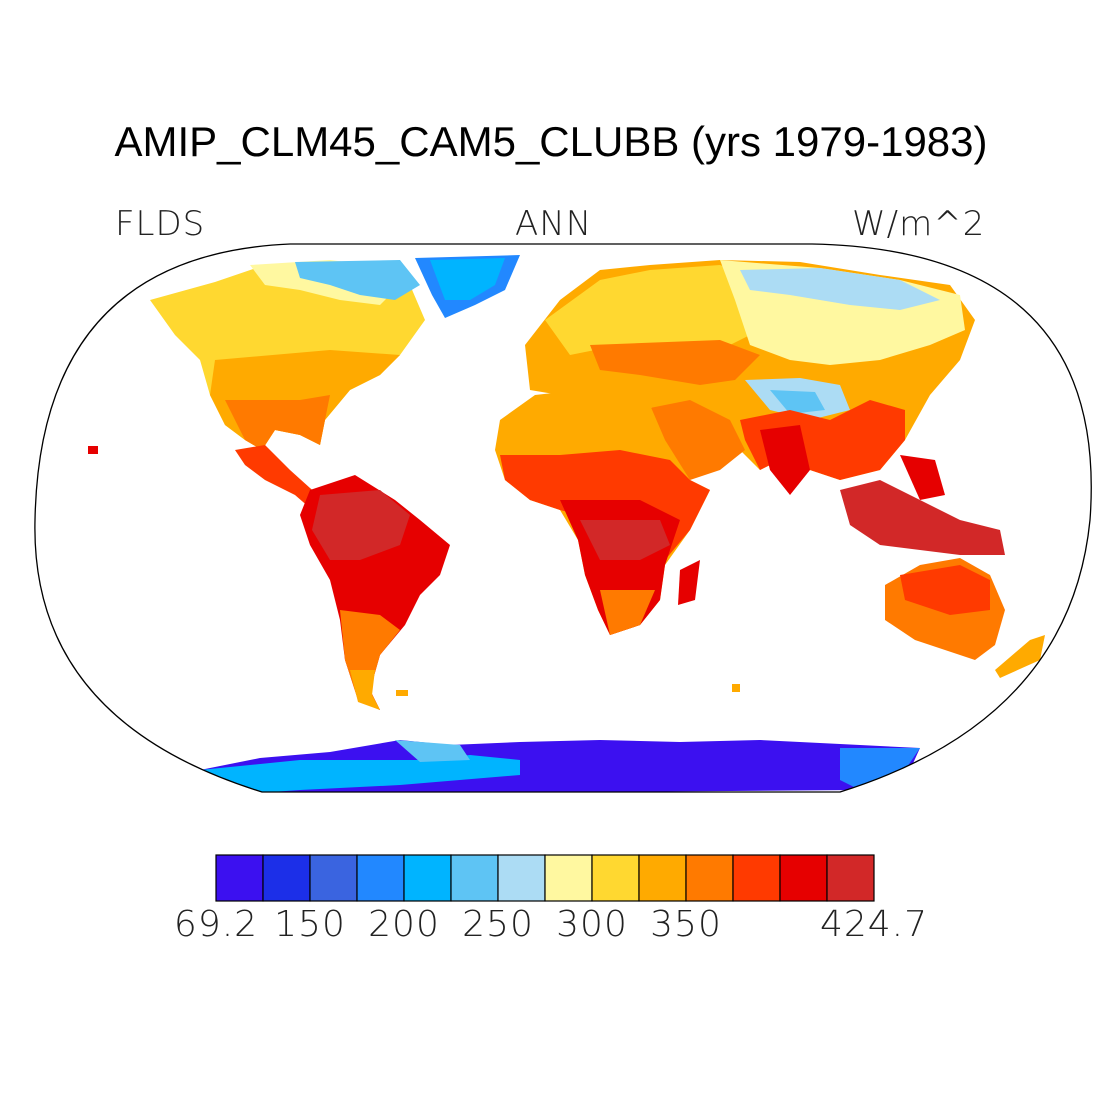 The height and width of the screenshot is (1102, 1102). What do you see at coordinates (216, 924) in the screenshot?
I see `colorbar-tick-label: 69.2` at bounding box center [216, 924].